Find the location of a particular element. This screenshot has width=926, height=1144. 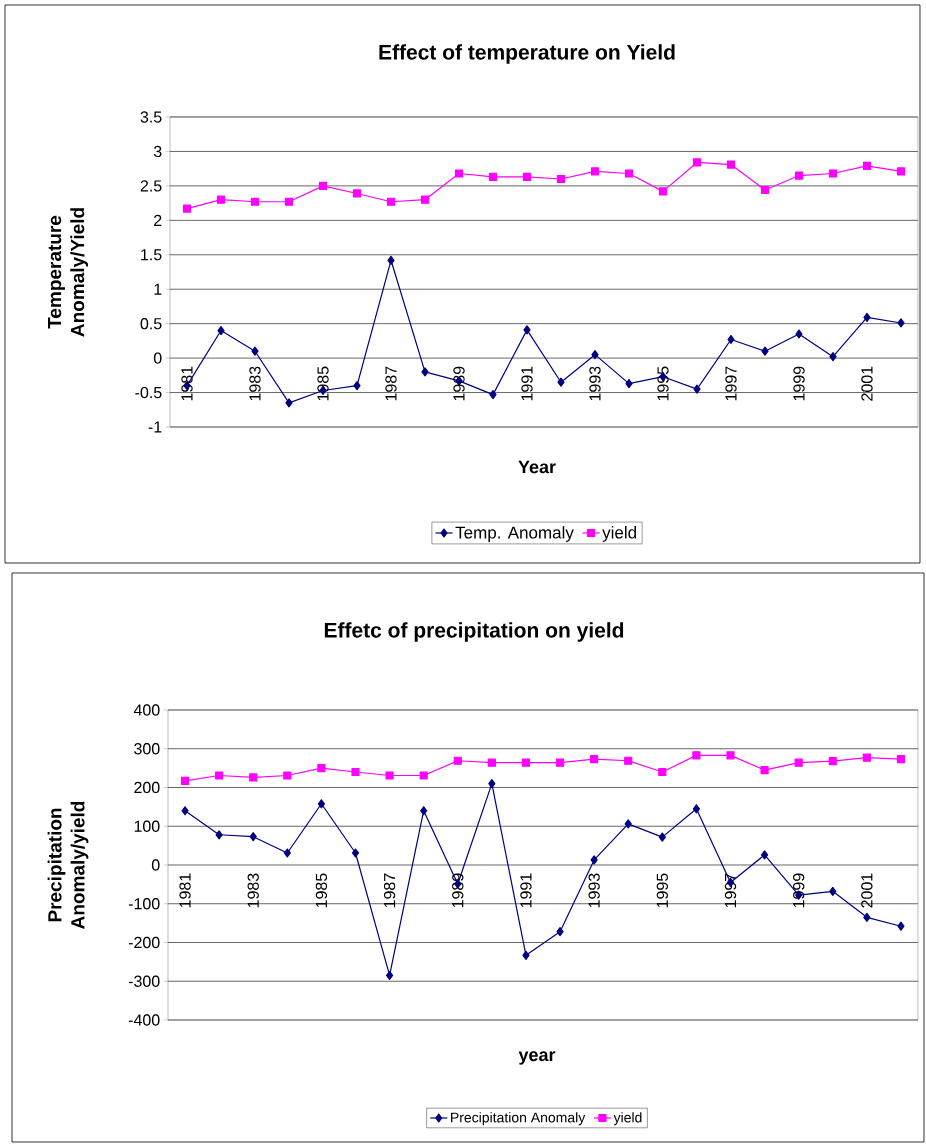

x-tick-label: 1995 is located at coordinates (662, 890).